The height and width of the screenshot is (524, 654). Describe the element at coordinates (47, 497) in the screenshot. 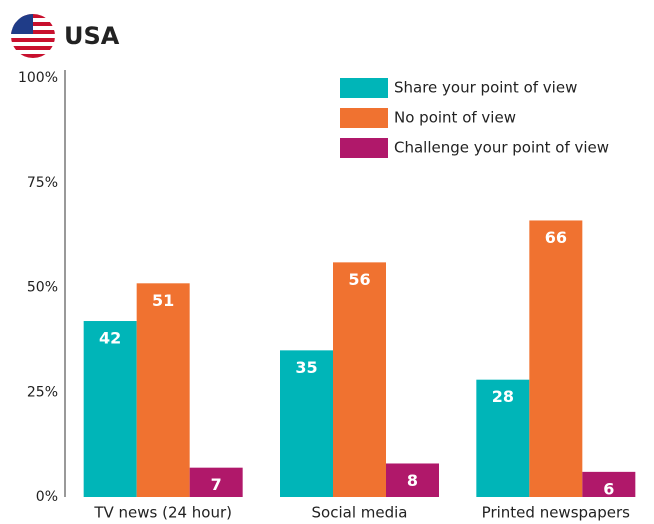

I see `y-tick-label: 0%` at that location.